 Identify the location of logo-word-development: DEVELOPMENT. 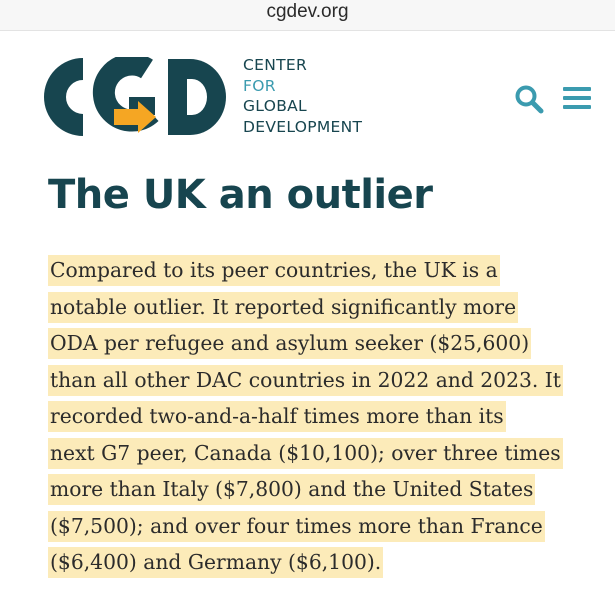
(303, 126).